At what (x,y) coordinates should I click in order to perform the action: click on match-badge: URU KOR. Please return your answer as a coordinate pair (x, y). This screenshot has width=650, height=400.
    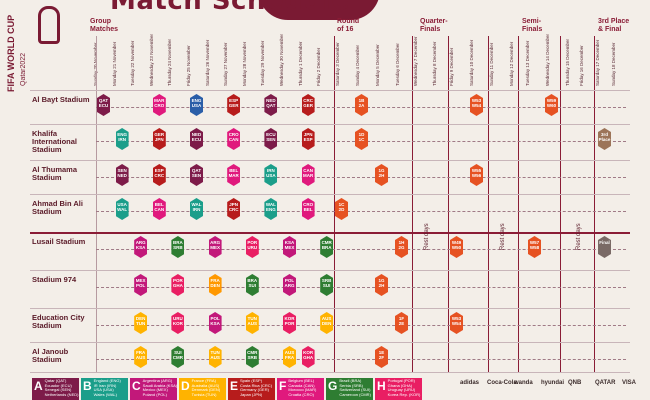
    Looking at the image, I should click on (178, 323).